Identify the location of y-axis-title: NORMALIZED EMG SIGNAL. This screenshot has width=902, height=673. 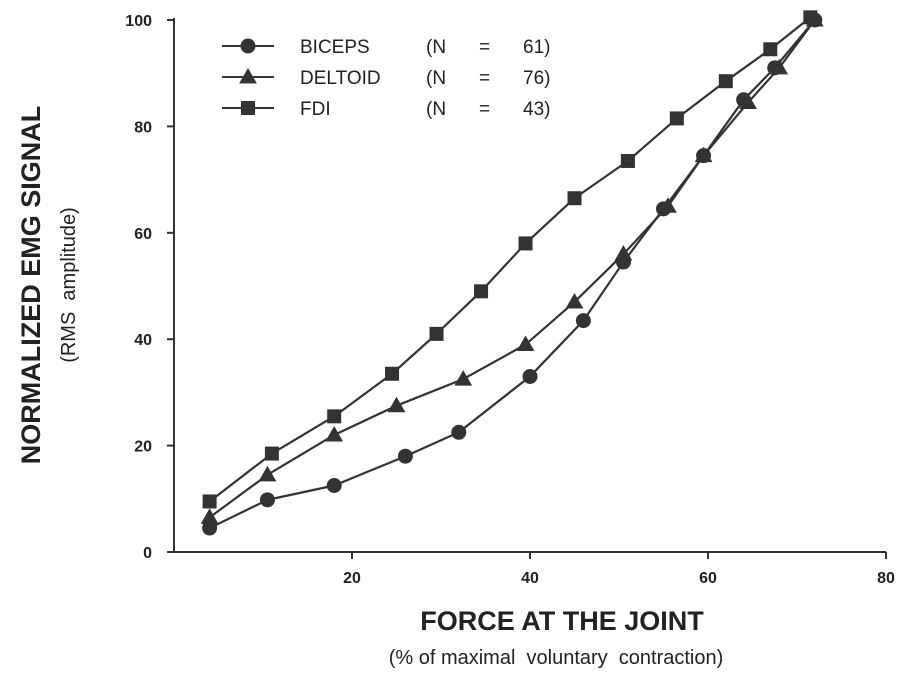
(31, 285).